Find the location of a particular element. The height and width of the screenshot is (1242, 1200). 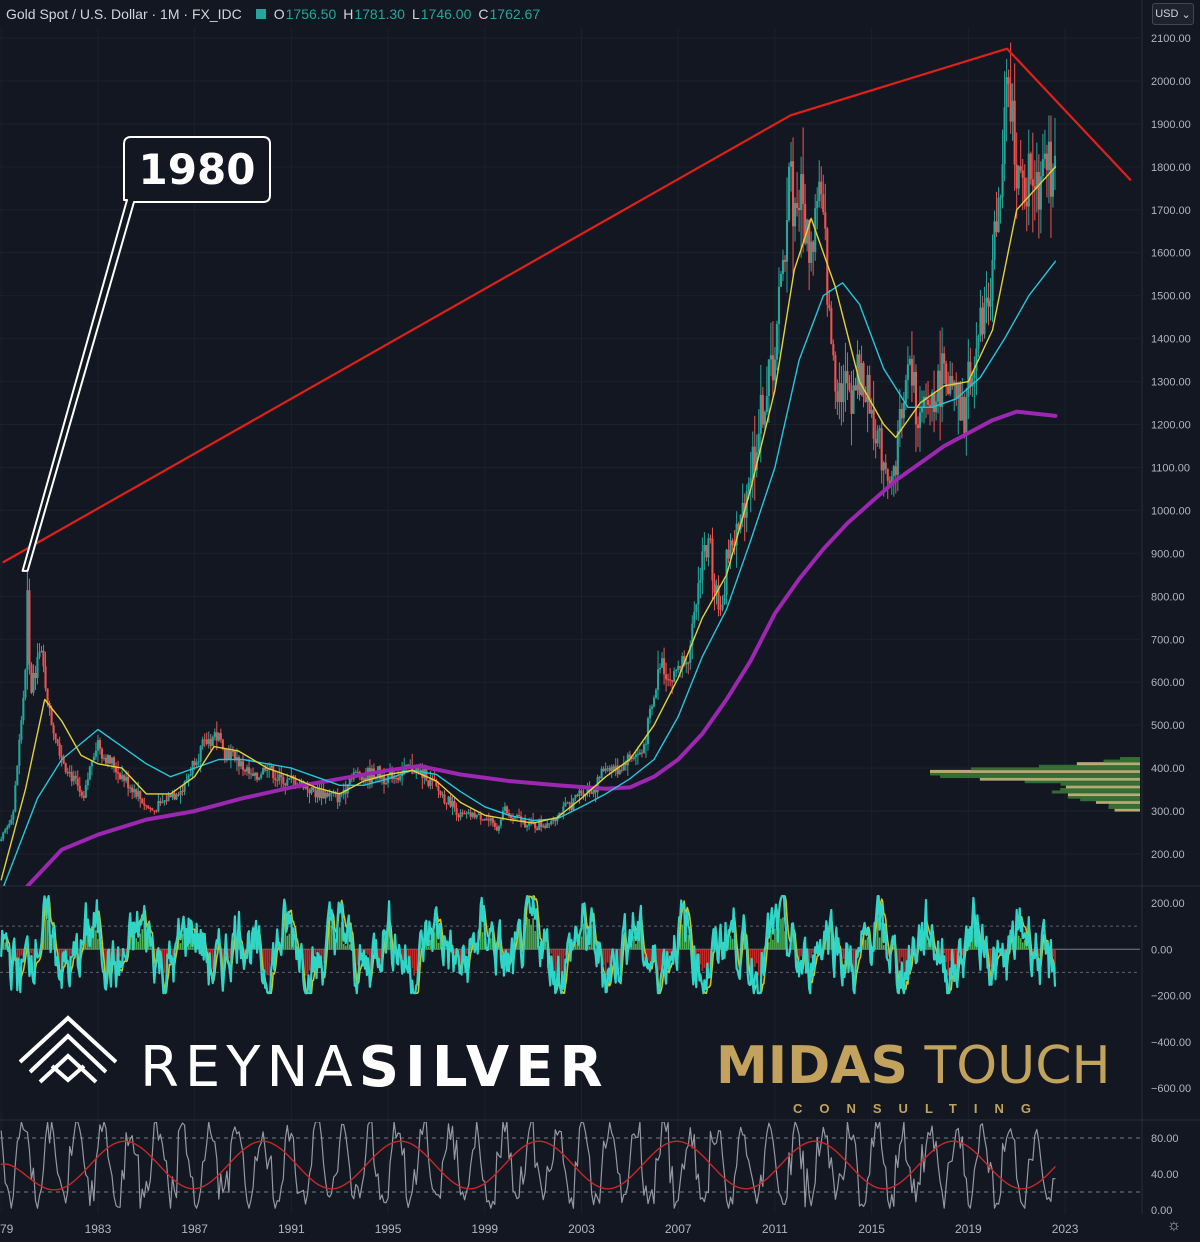

time-tick-label: 2023 is located at coordinates (1065, 1229).